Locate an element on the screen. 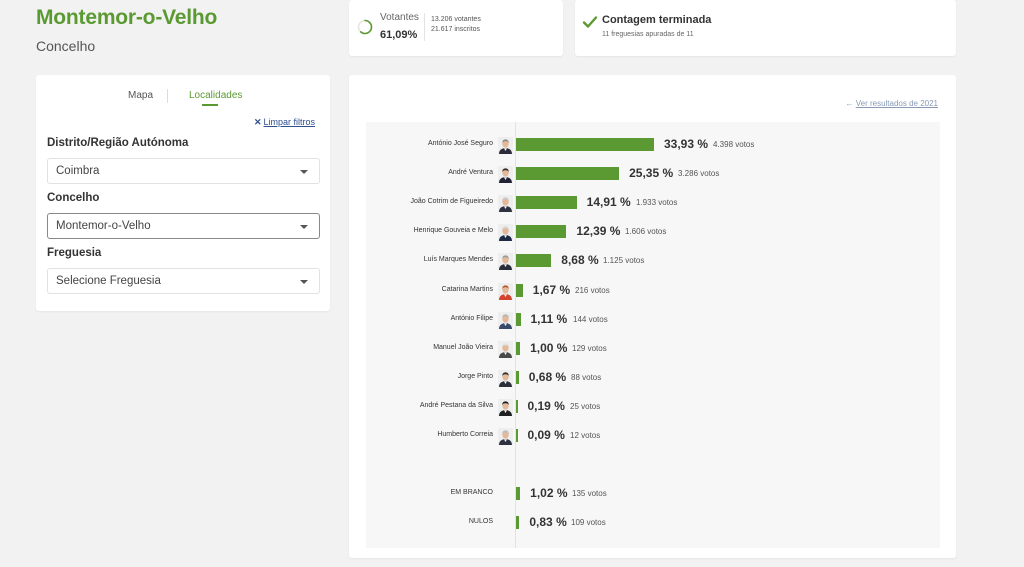 The width and height of the screenshot is (1024, 567). result-row: António Filipe 1,11 % 144 votos is located at coordinates (653, 320).